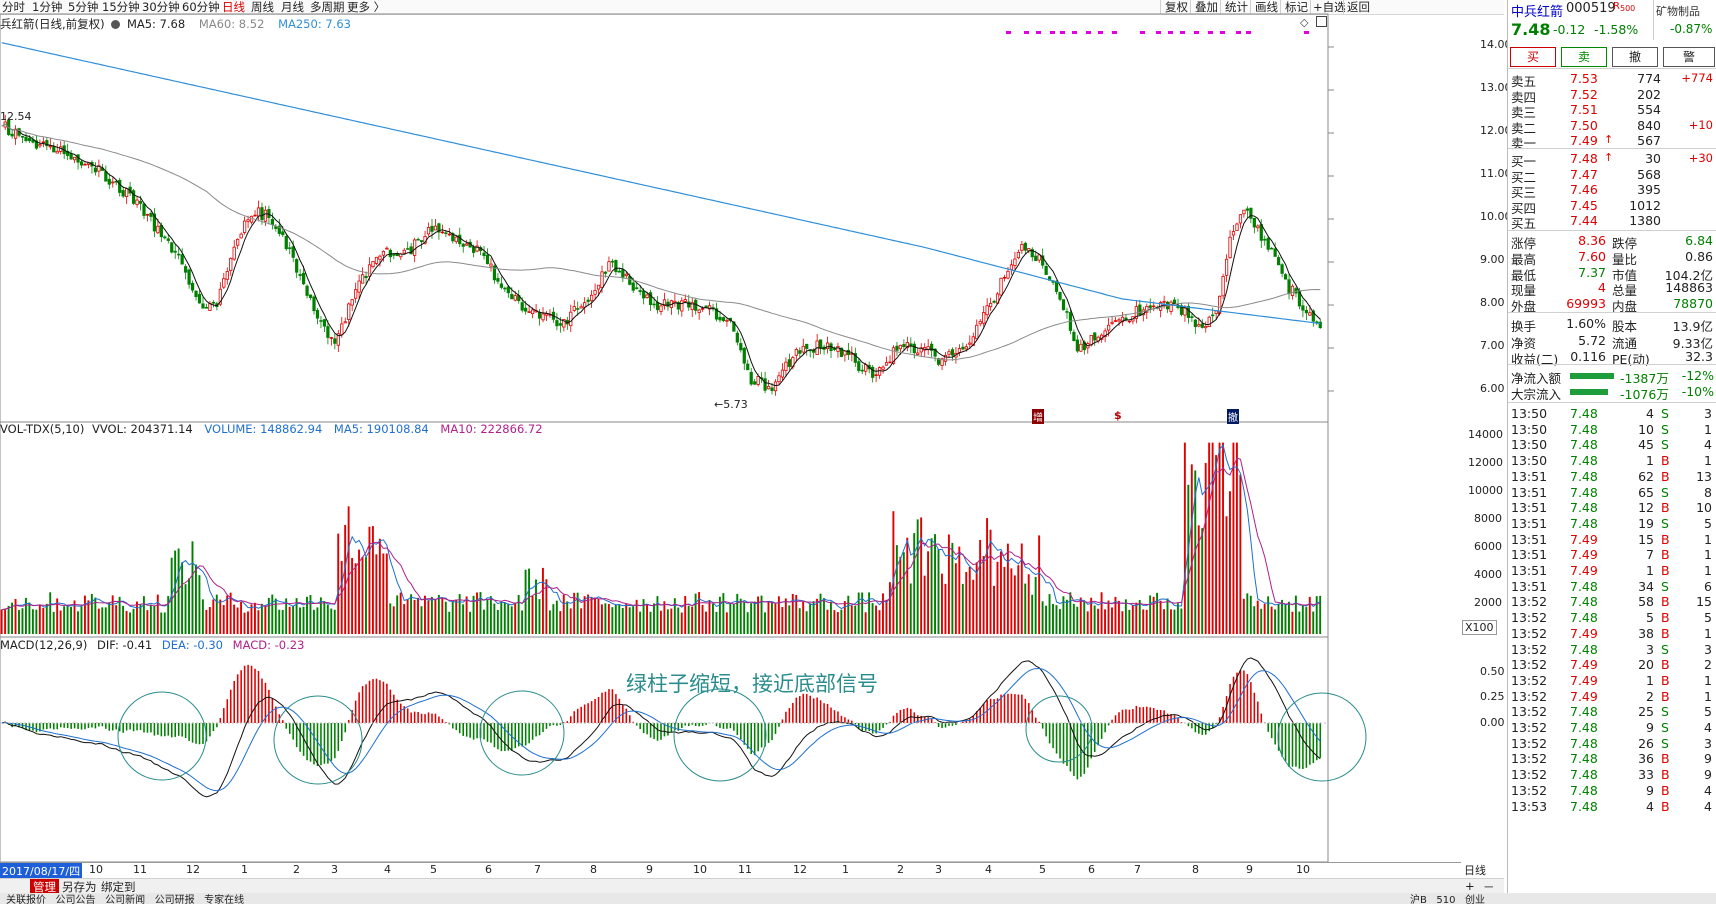 This screenshot has height=904, width=1716. I want to click on event-marker-add: 增, so click(1038, 416).